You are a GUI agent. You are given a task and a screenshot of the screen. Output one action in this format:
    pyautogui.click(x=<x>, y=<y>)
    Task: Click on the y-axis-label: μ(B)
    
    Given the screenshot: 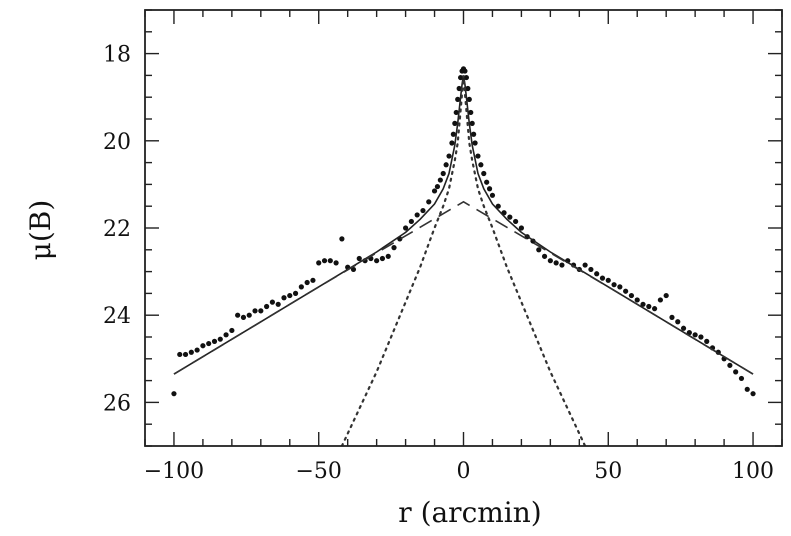 What is the action you would take?
    pyautogui.click(x=40, y=230)
    